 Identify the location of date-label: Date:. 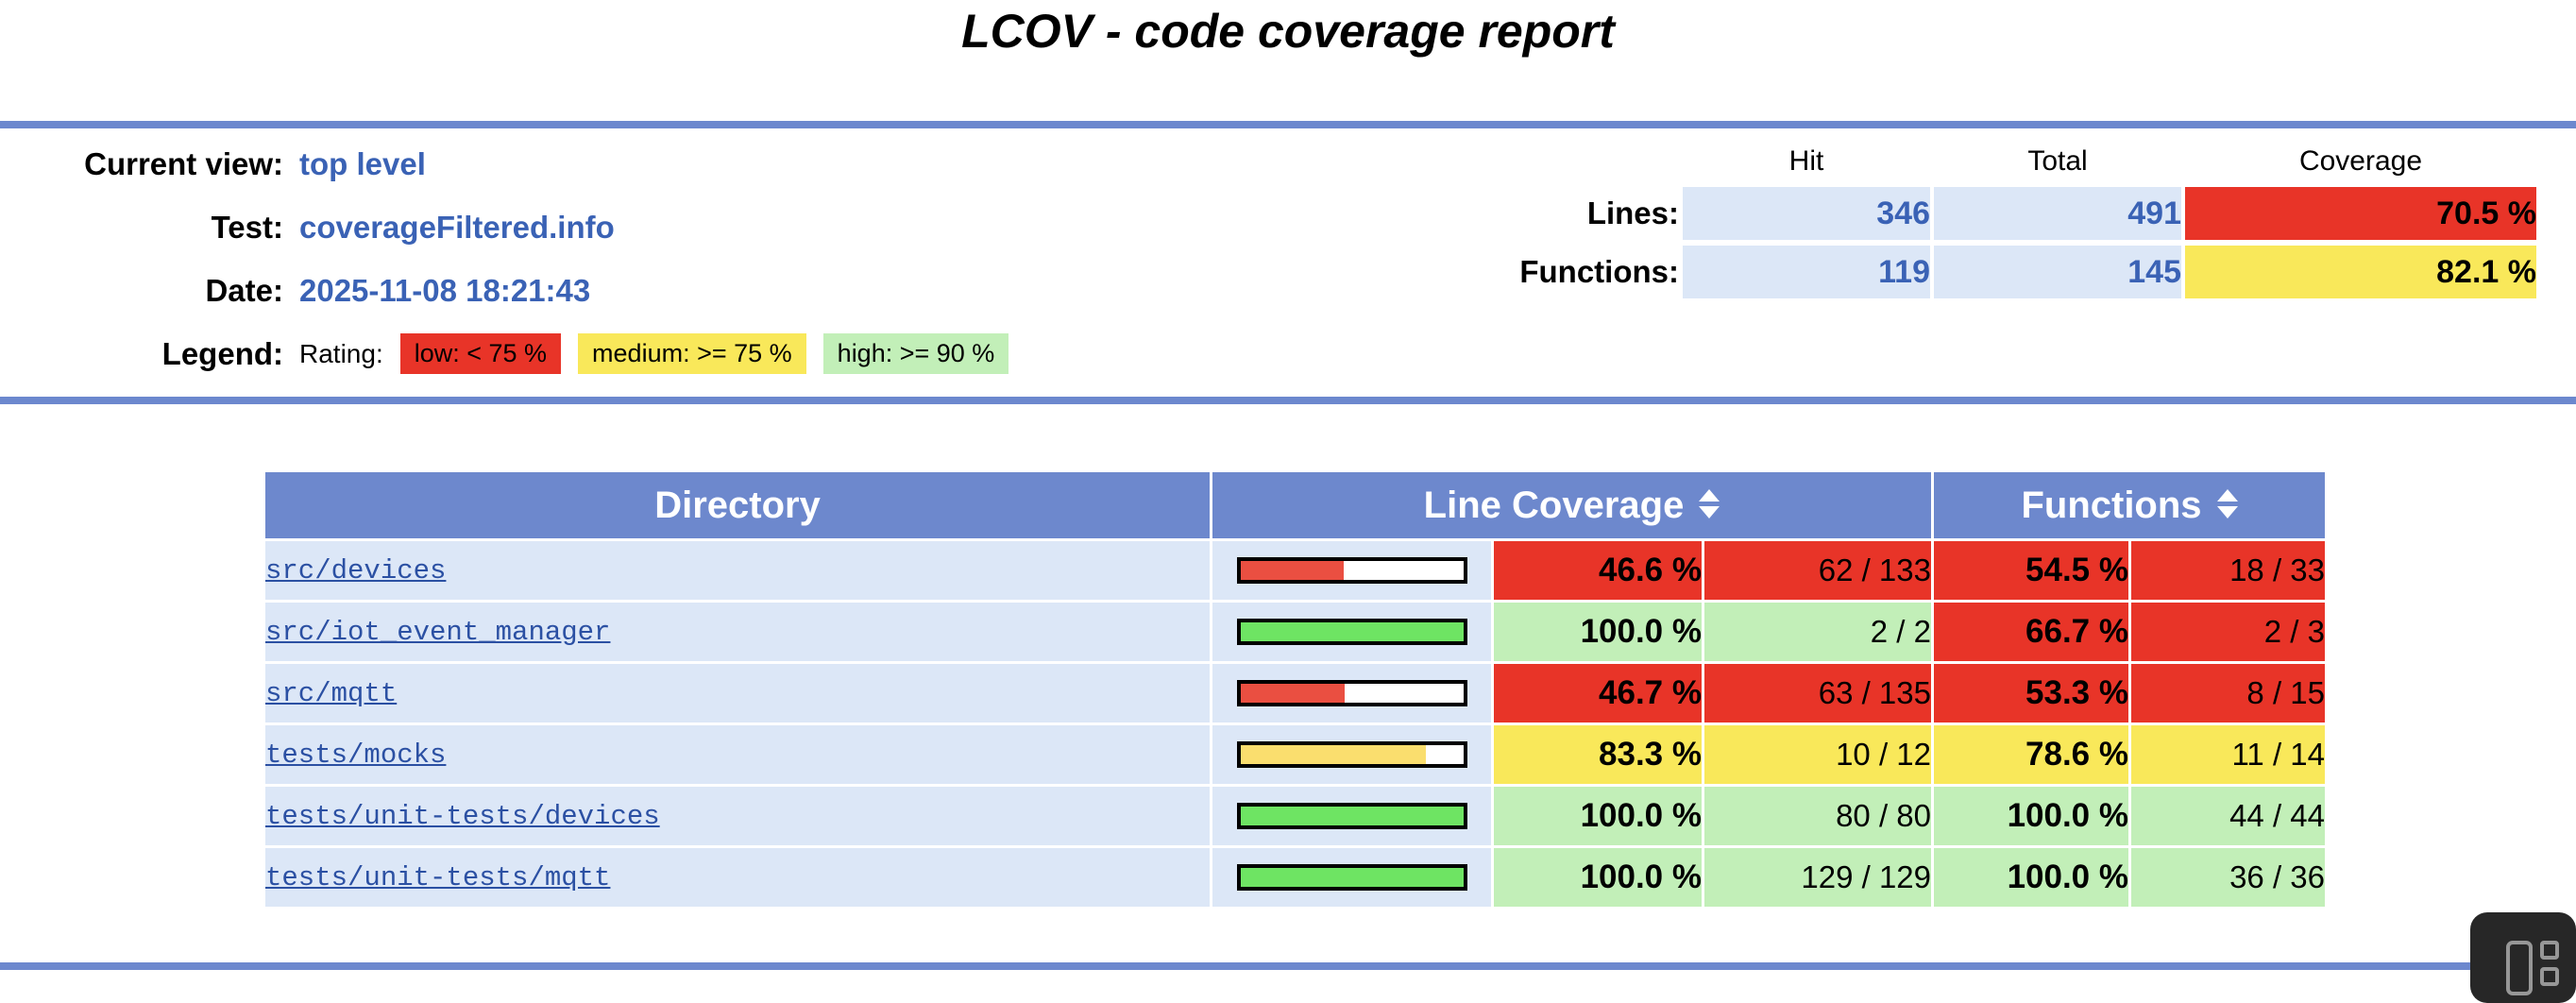
(244, 290).